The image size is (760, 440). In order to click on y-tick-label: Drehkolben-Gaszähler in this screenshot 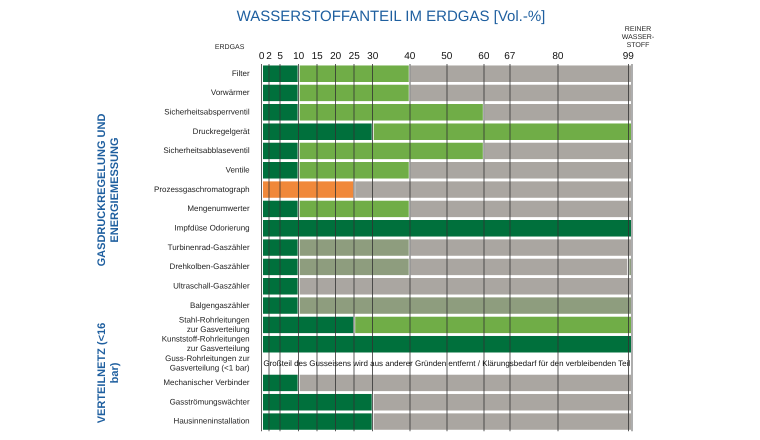, I will do `click(210, 267)`.